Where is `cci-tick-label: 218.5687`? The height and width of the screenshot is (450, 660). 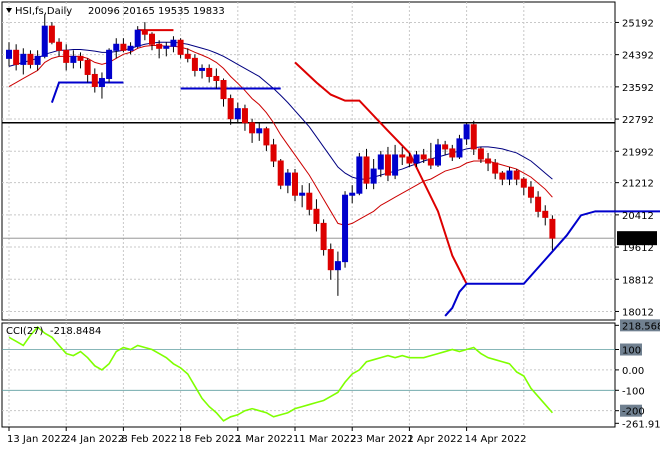
cci-tick-label: 218.5687 is located at coordinates (641, 326).